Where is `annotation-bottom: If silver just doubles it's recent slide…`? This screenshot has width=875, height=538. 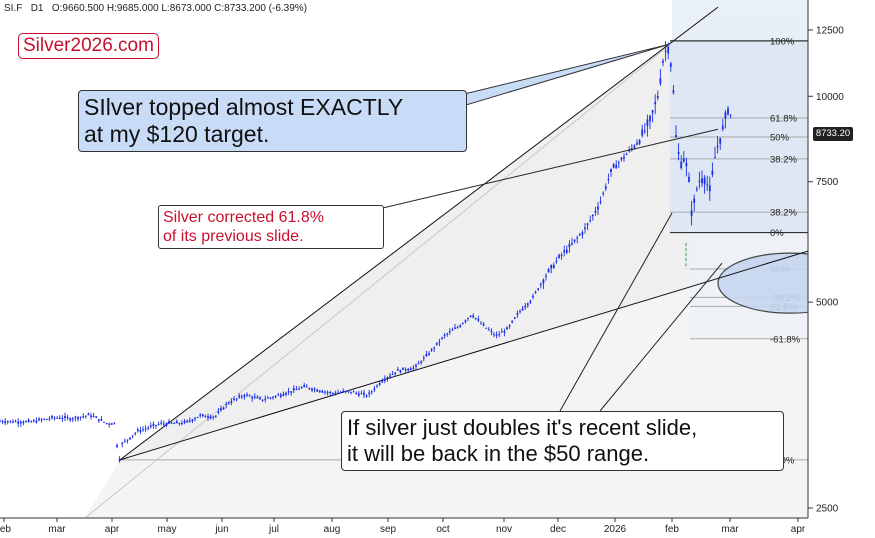
annotation-bottom: If silver just doubles it's recent slide… is located at coordinates (562, 441).